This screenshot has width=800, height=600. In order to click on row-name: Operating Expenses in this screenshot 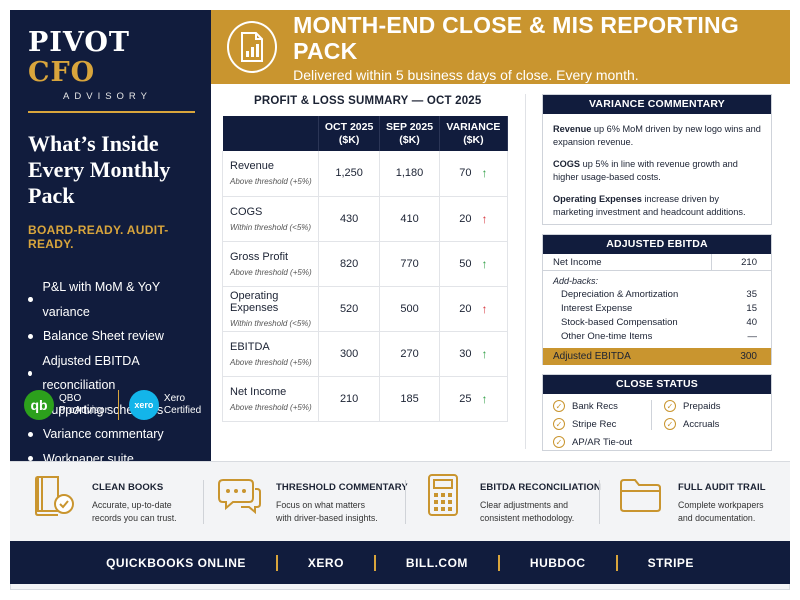, I will do `click(254, 301)`.